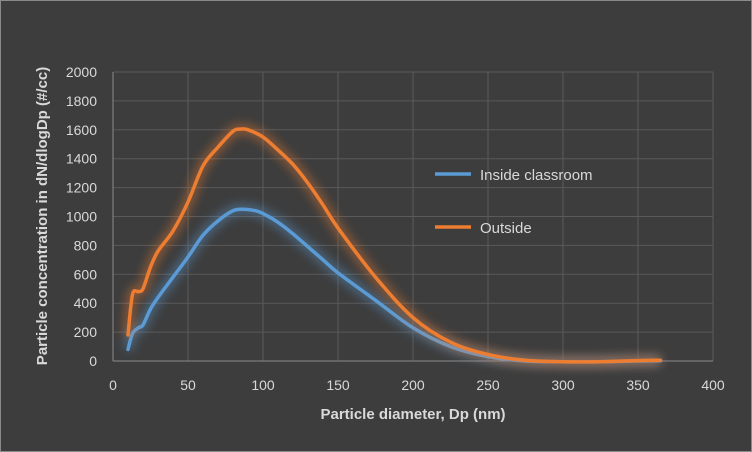 The width and height of the screenshot is (752, 452). I want to click on x-tick-label: 300, so click(563, 385).